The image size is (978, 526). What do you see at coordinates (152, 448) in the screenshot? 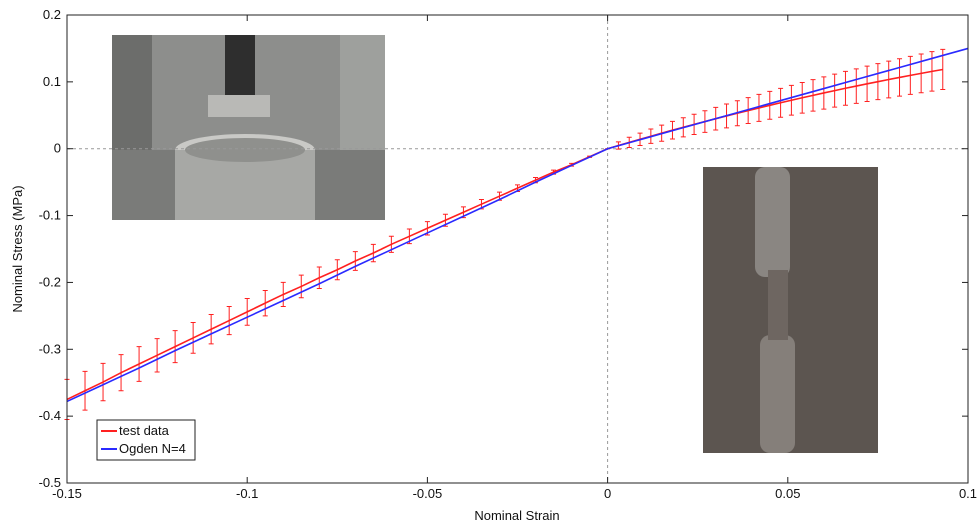
I see `legend-label: Ogden N=4` at bounding box center [152, 448].